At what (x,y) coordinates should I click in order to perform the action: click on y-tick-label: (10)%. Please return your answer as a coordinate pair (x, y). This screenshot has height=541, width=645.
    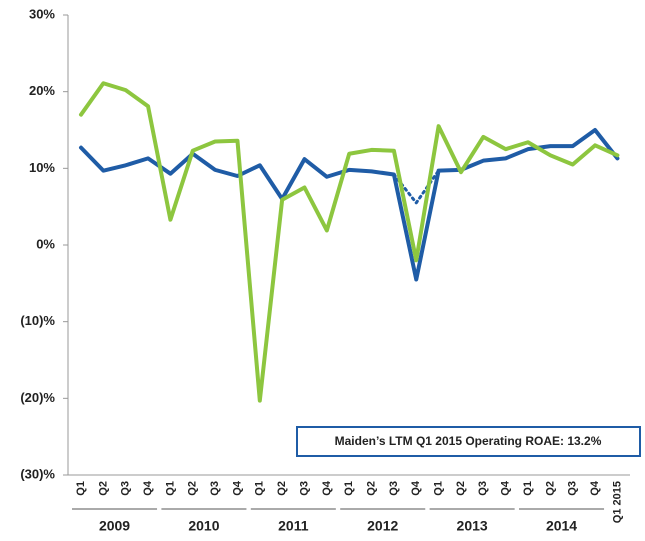
    Looking at the image, I should click on (37, 320).